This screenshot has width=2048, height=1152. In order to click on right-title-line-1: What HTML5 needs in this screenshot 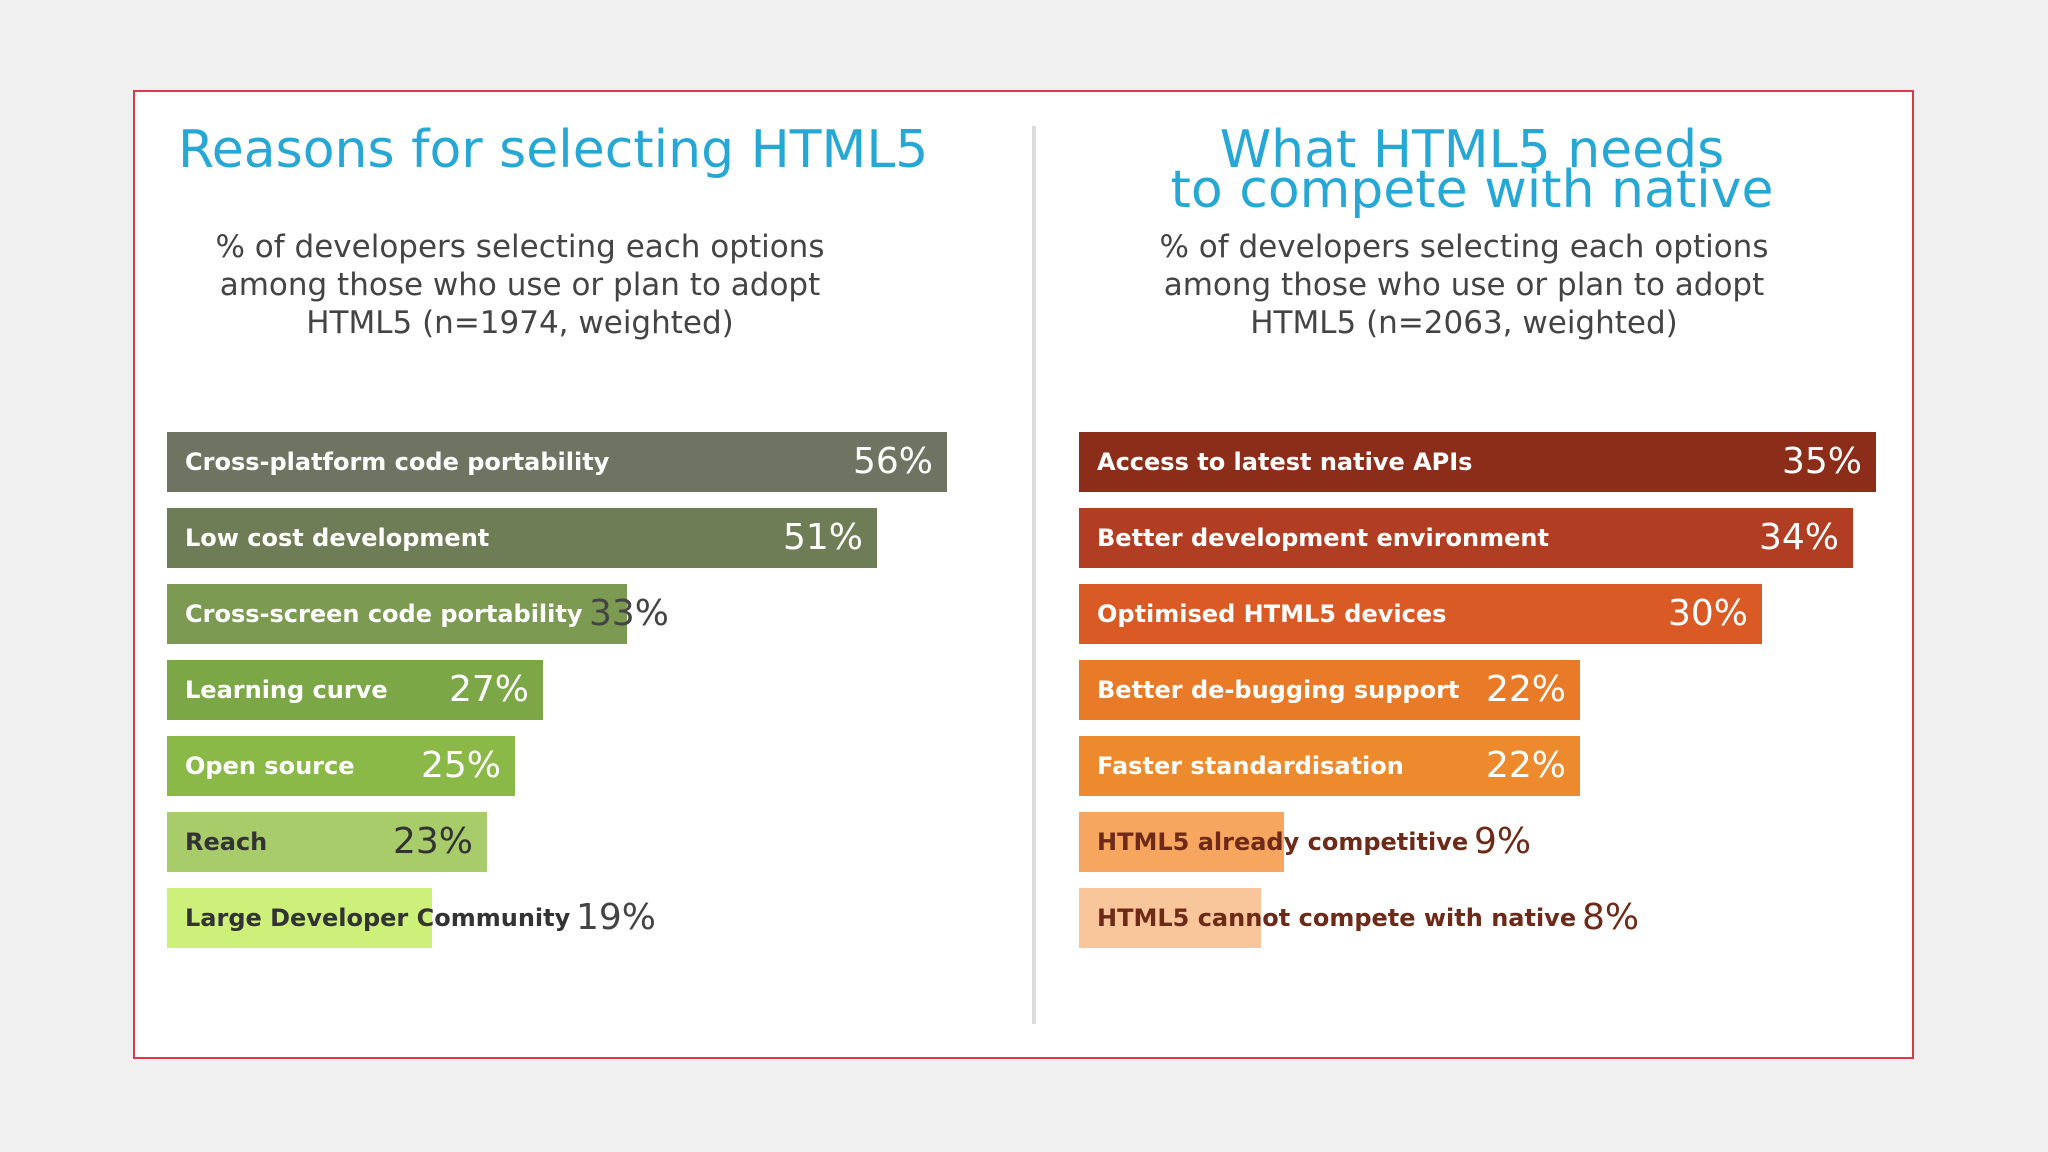, I will do `click(1472, 150)`.